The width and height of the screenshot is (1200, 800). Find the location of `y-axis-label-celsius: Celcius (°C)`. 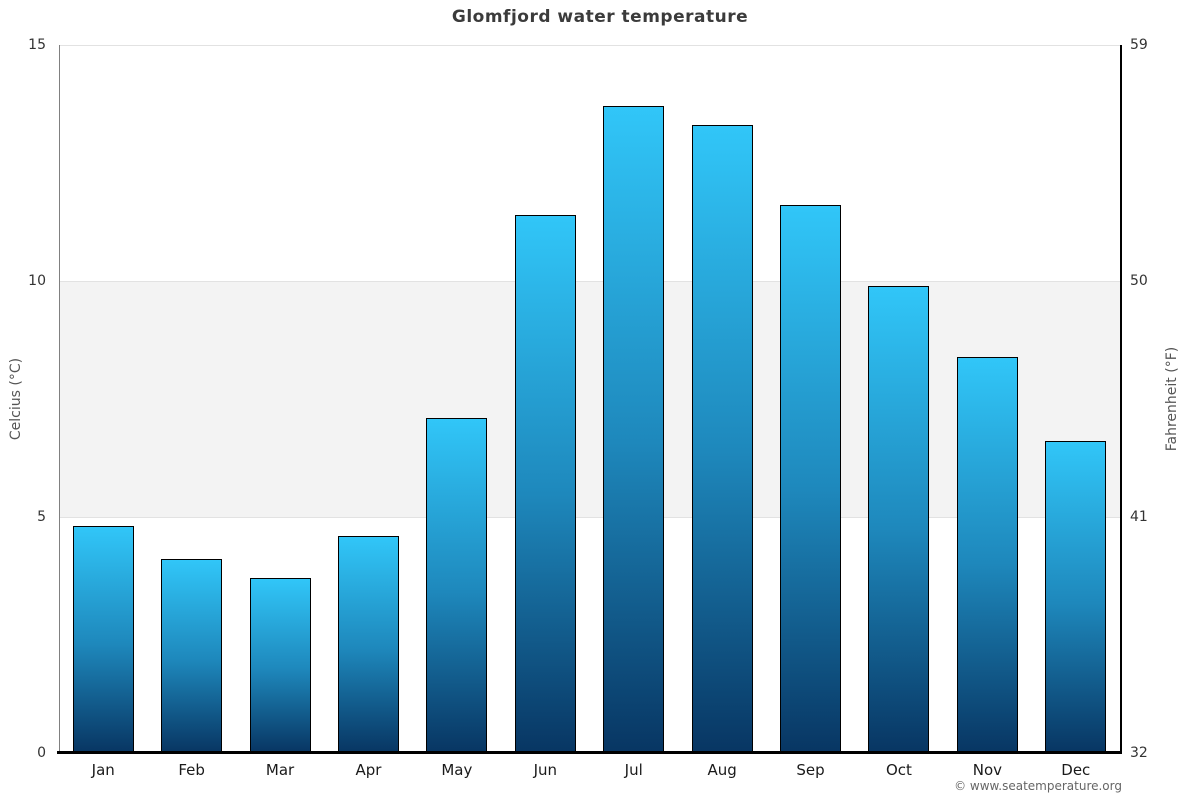

y-axis-label-celsius: Celcius (°C) is located at coordinates (16, 399).